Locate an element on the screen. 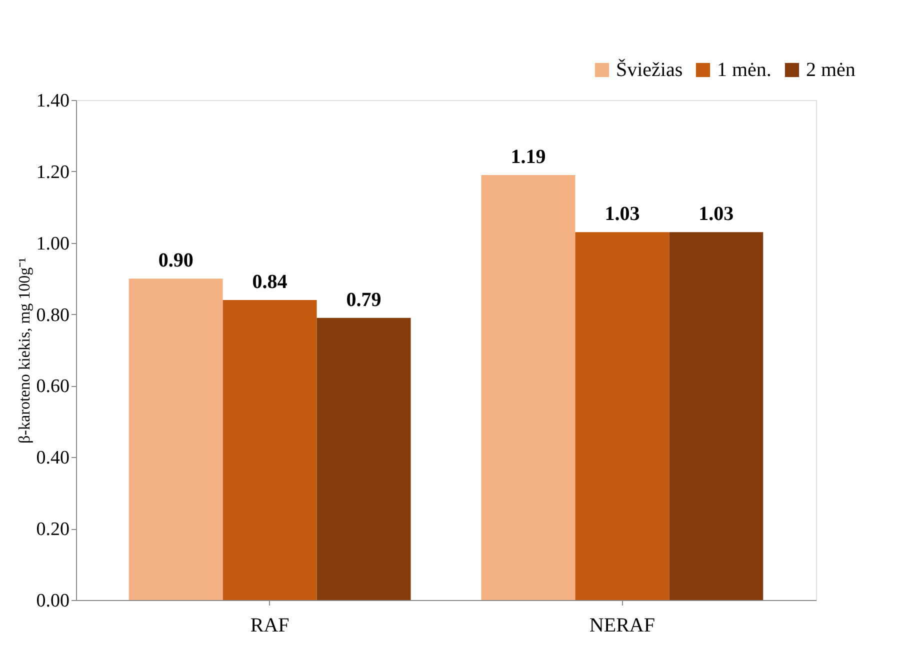 The height and width of the screenshot is (658, 904). y-tick-label: 0.60 is located at coordinates (53, 387).